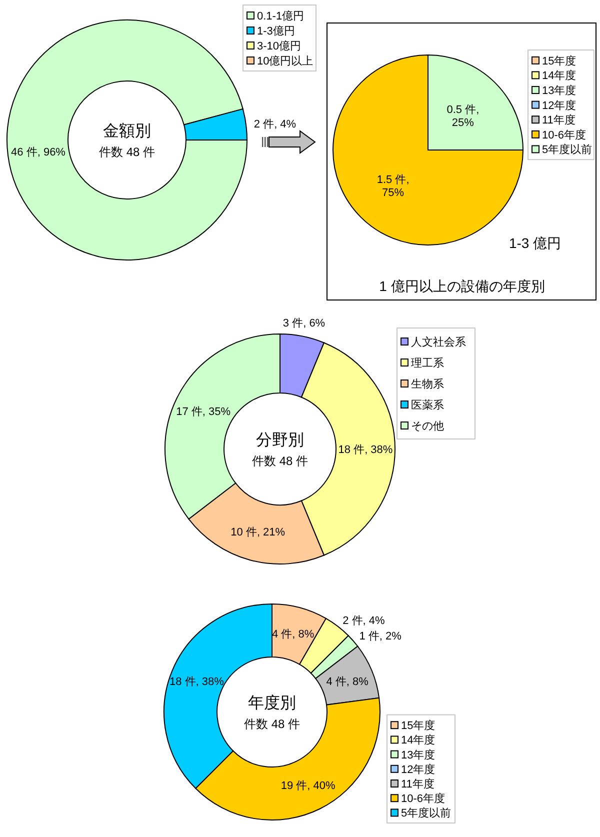 The height and width of the screenshot is (837, 600). Describe the element at coordinates (393, 186) in the screenshot. I see `data-label: 1.5 件, 75%` at that location.